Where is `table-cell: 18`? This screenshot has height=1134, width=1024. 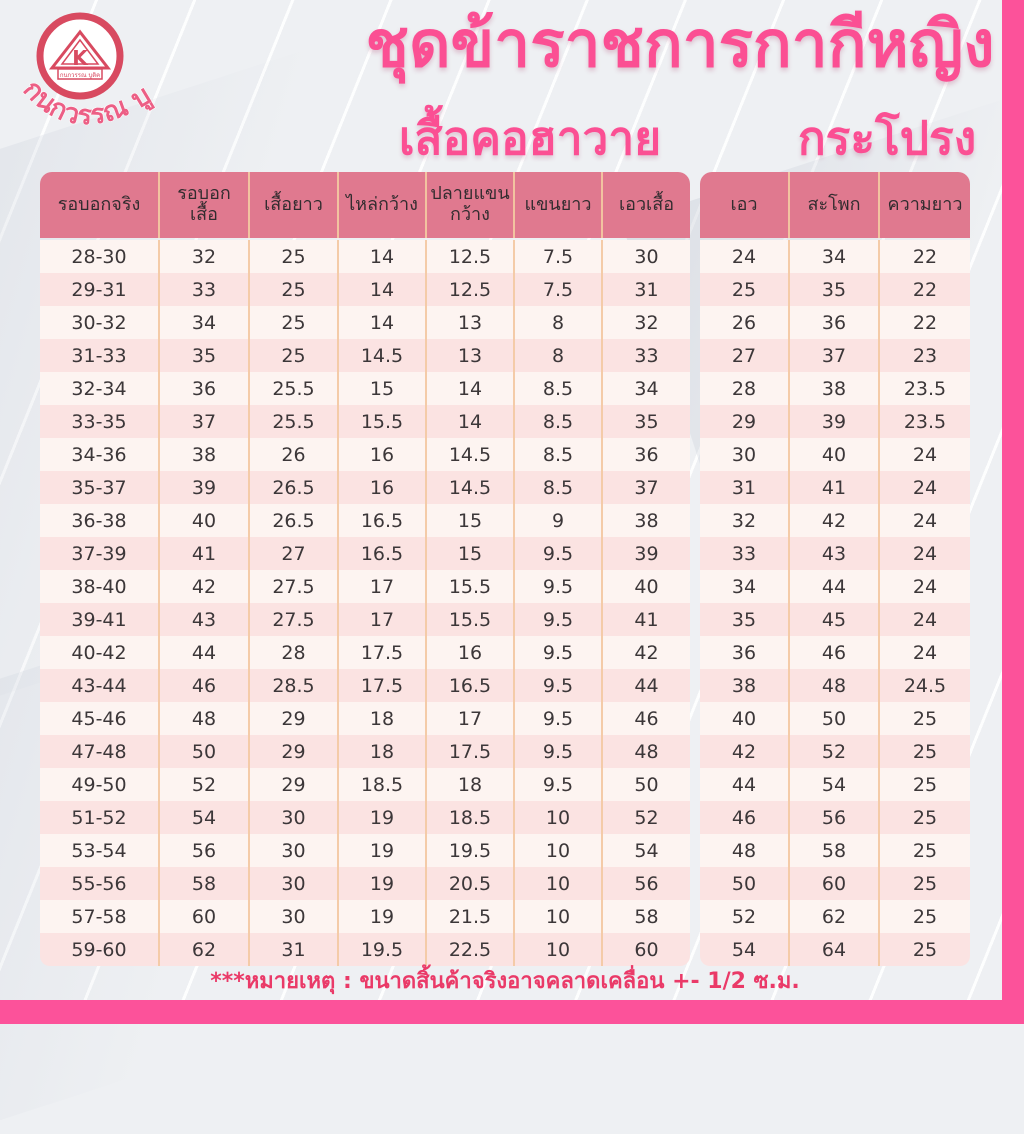
table-cell: 18 is located at coordinates (381, 718).